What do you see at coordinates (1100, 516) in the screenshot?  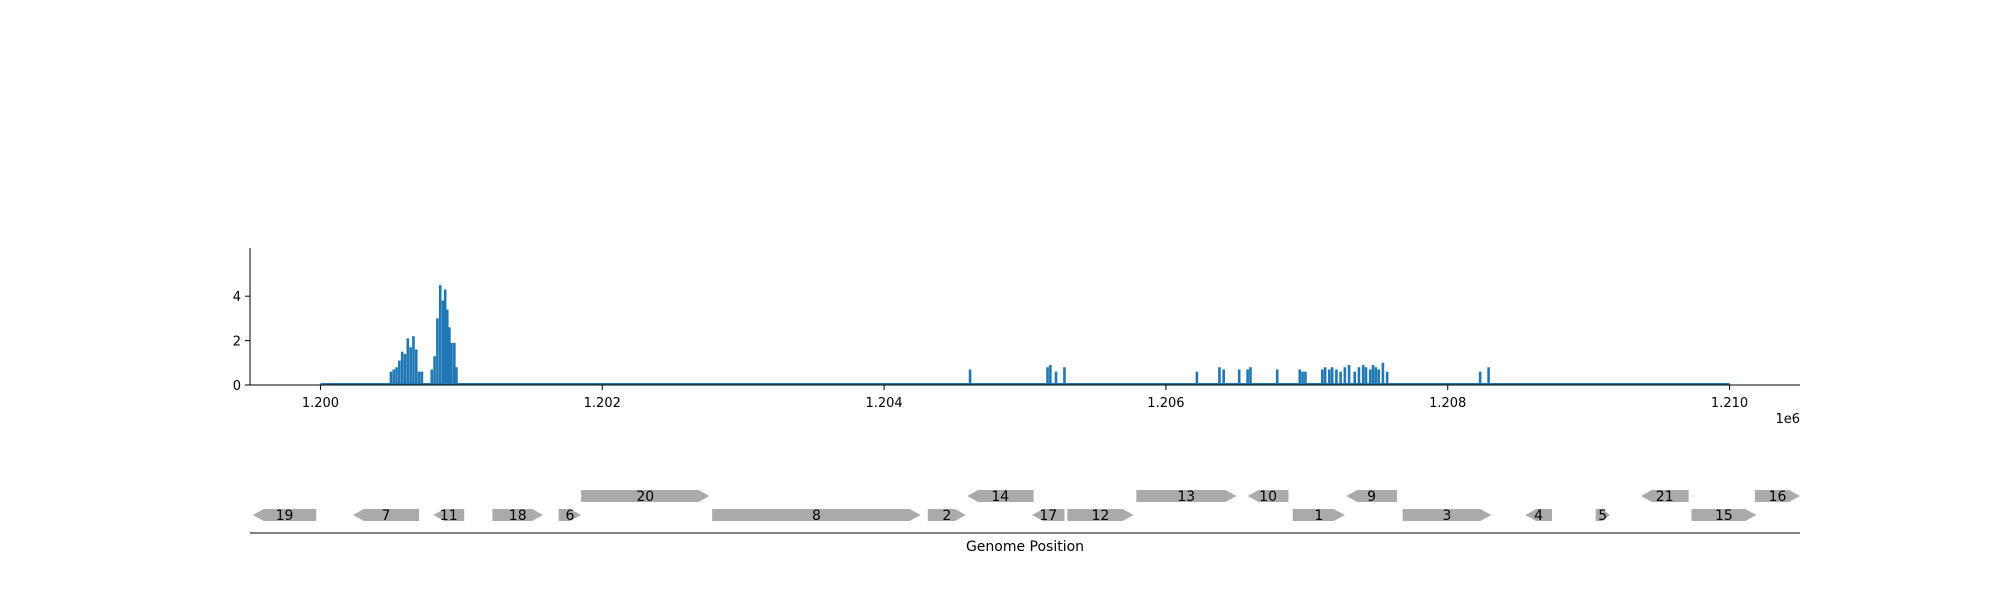 I see `gene-12: 12` at bounding box center [1100, 516].